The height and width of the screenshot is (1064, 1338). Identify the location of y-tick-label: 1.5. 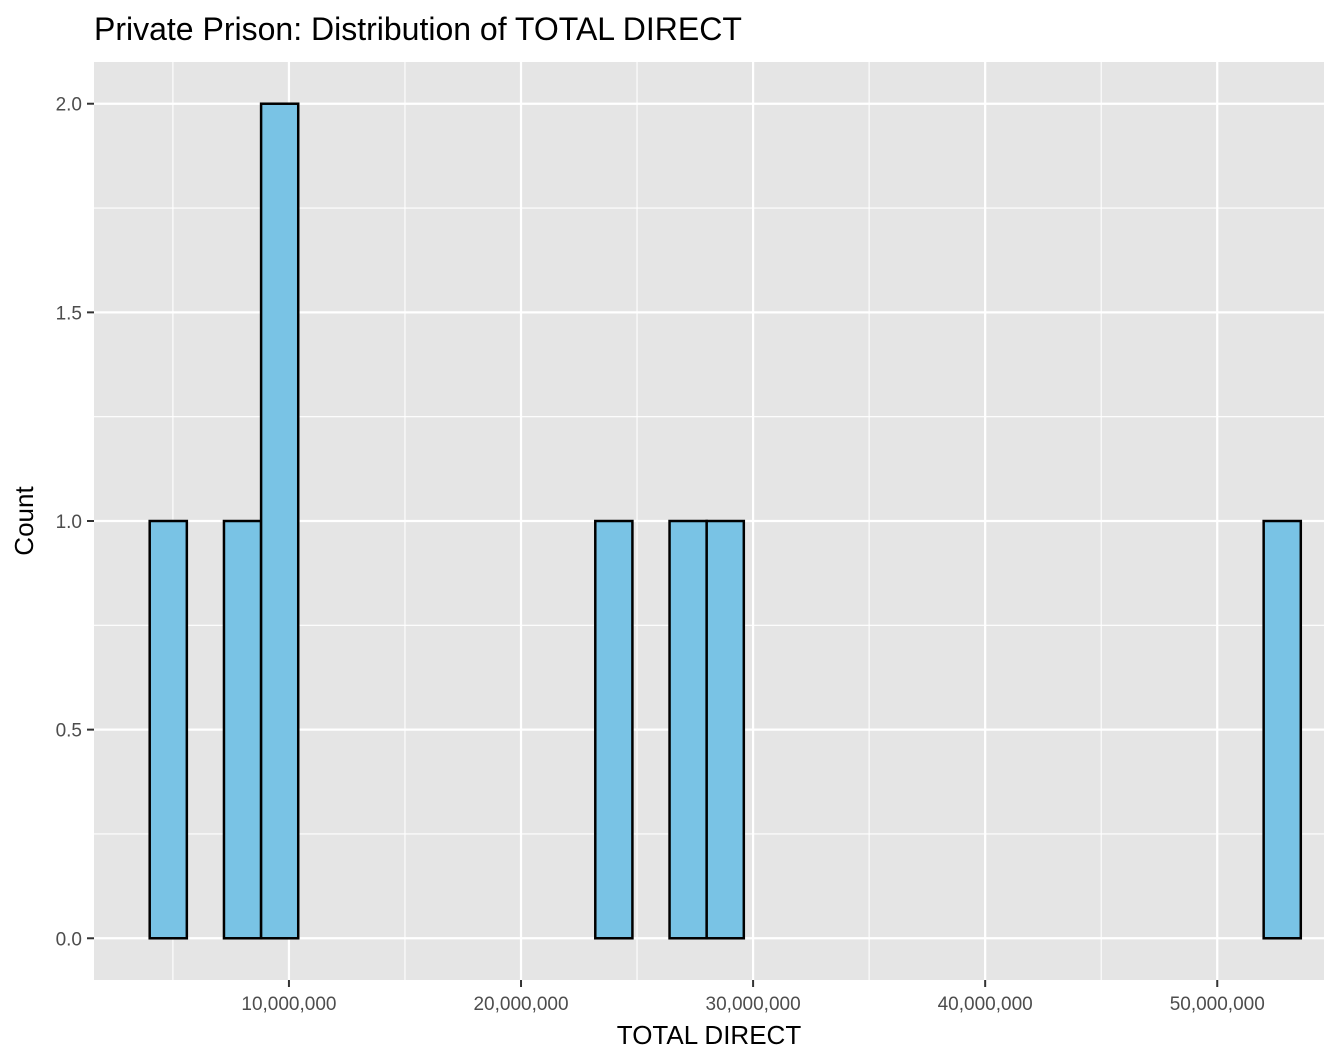
(69, 313).